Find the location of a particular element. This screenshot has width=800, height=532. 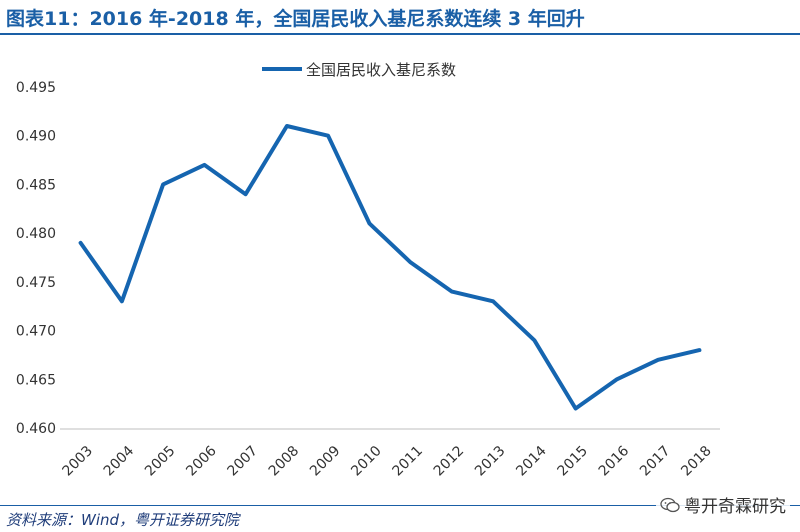

y-tick-label: 0.475 is located at coordinates (36, 283).